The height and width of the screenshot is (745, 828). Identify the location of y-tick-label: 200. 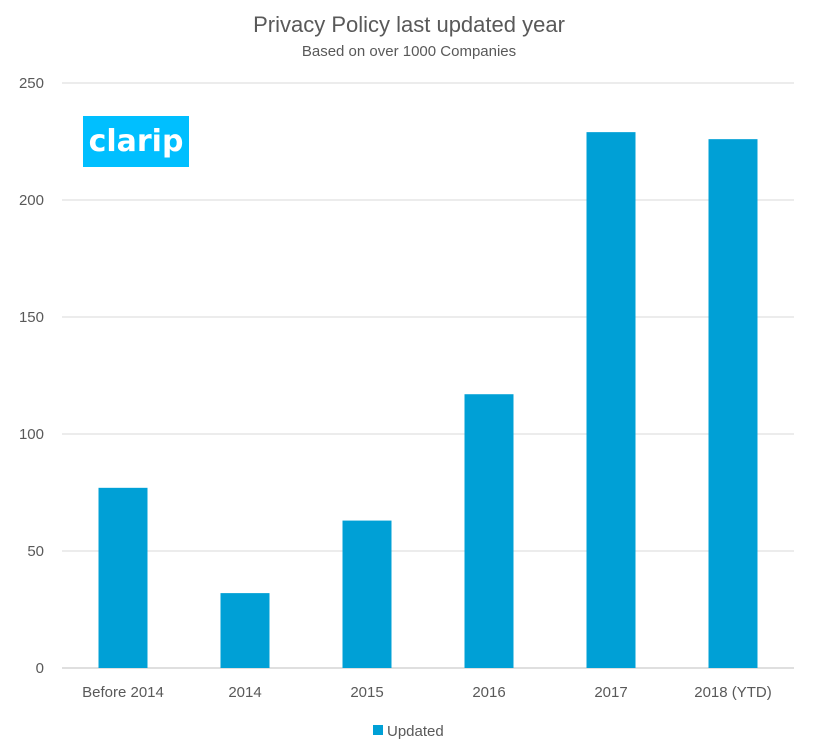
(31, 200).